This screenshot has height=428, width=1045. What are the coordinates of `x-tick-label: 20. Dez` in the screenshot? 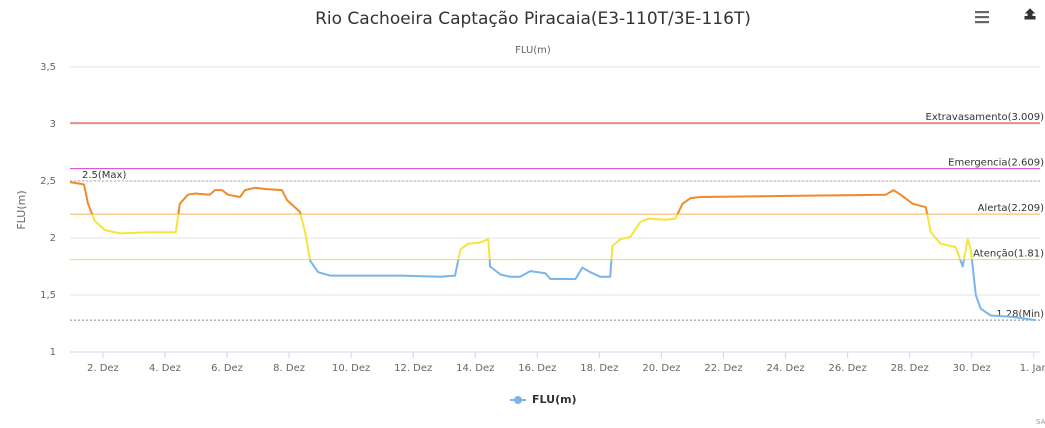 It's located at (661, 368).